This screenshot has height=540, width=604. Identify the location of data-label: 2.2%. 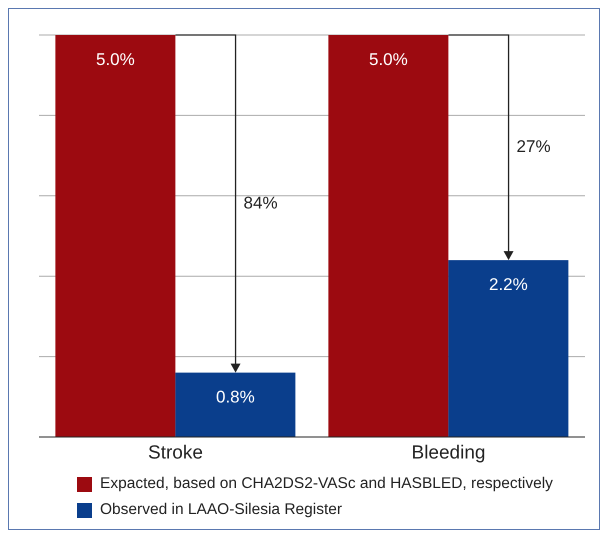
(508, 284).